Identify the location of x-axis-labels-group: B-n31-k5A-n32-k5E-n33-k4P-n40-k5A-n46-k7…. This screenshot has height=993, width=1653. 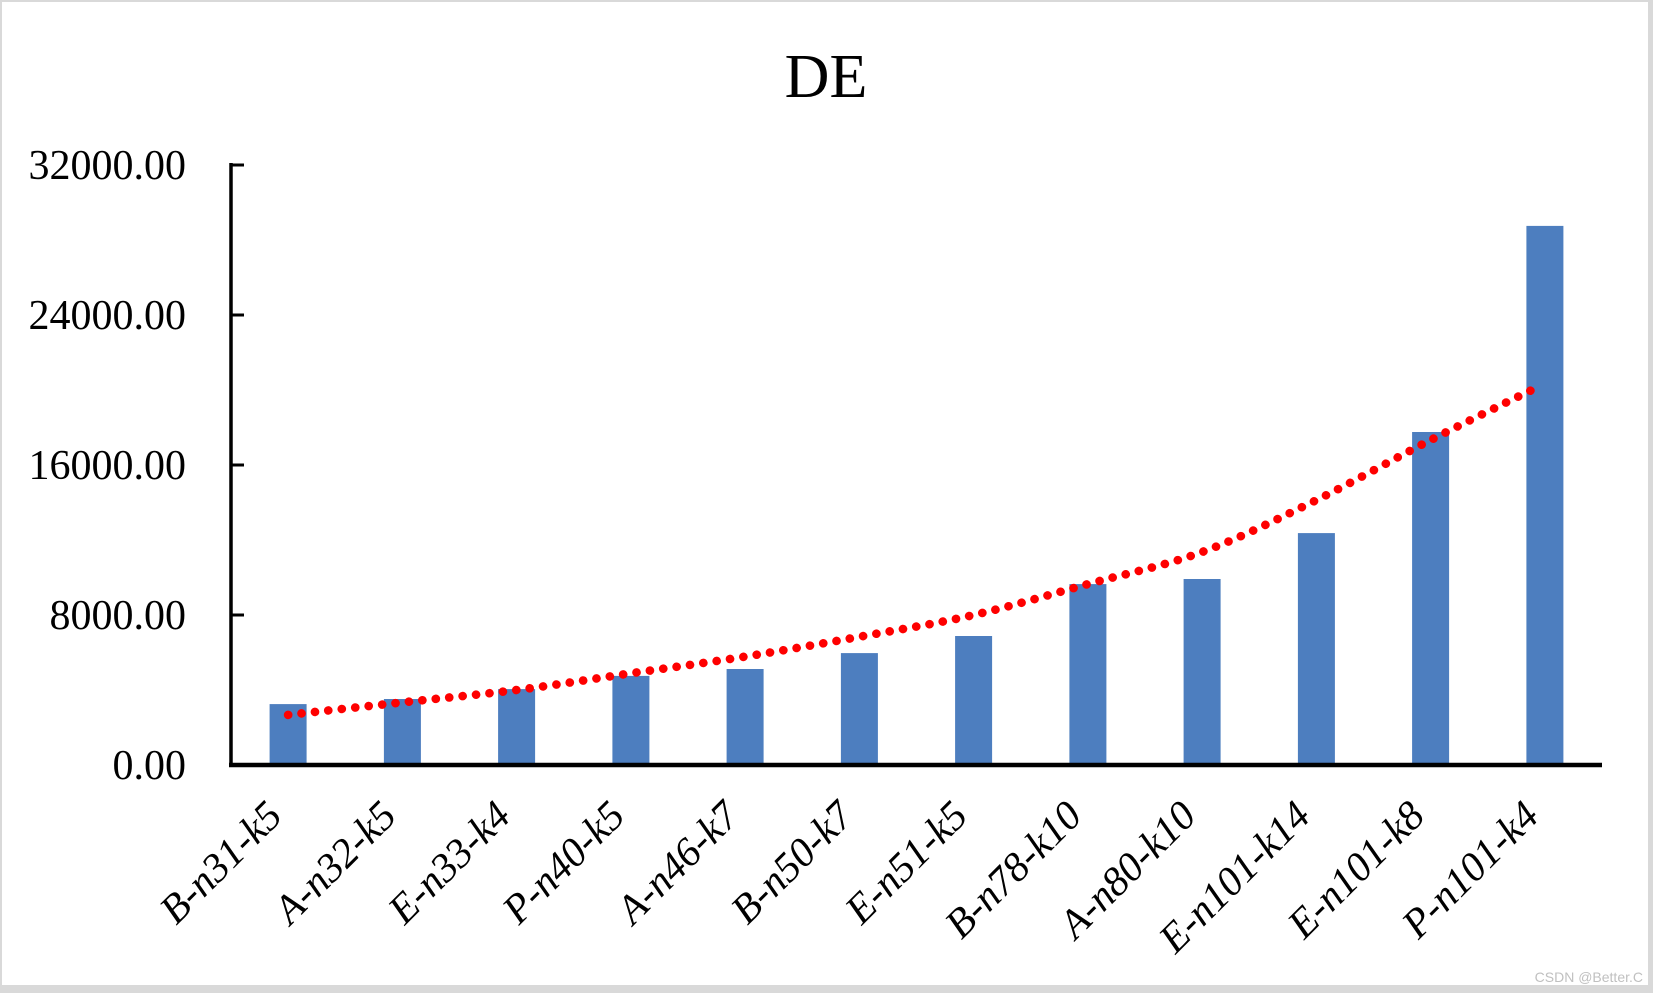
(848, 876).